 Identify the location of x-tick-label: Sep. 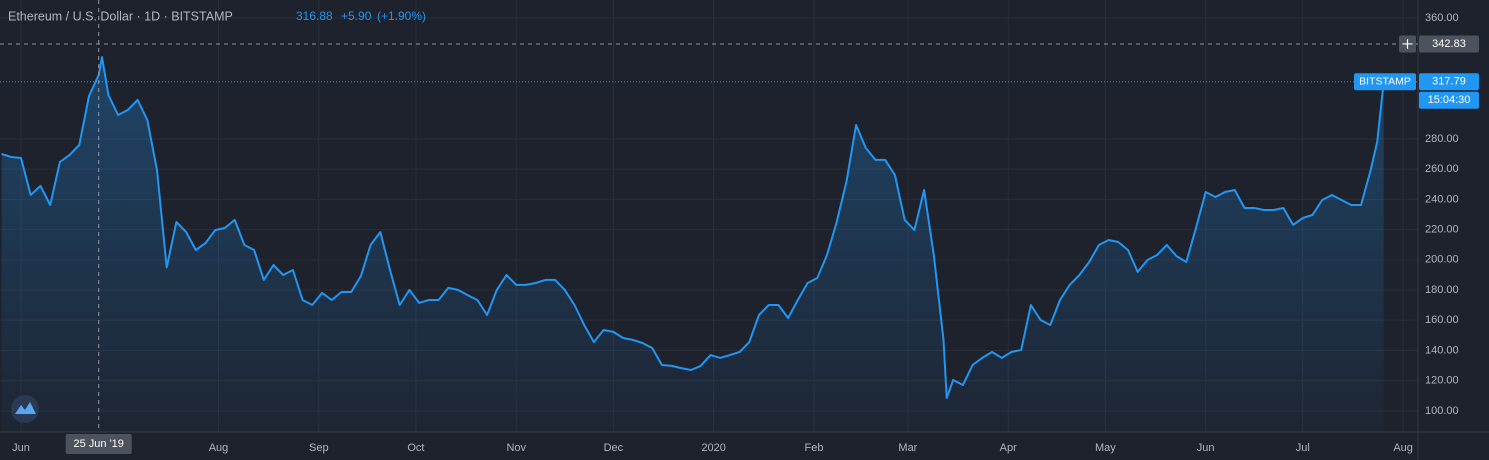
(319, 448).